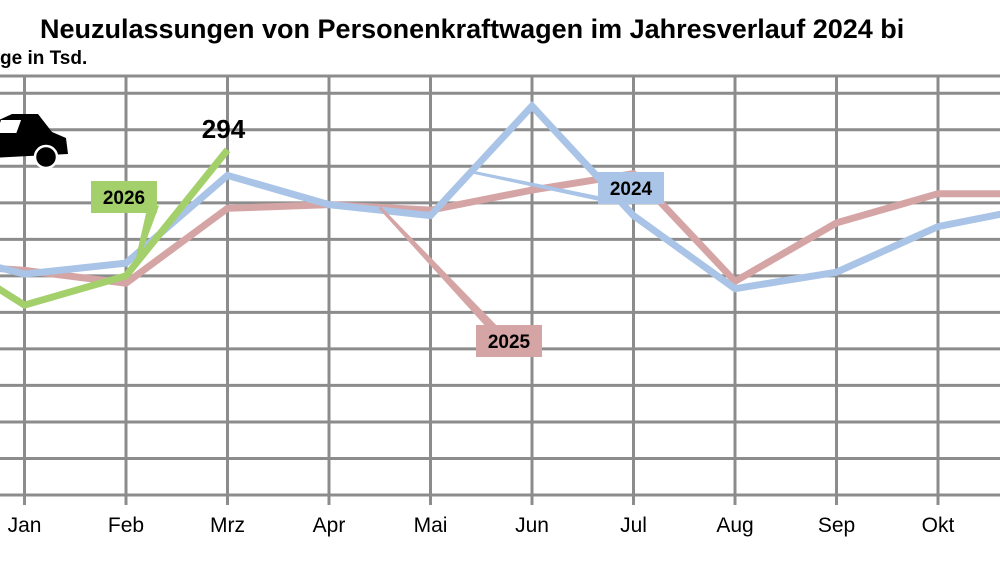 The image size is (1000, 563). Describe the element at coordinates (25, 525) in the screenshot. I see `x-tick-label: Jan` at that location.